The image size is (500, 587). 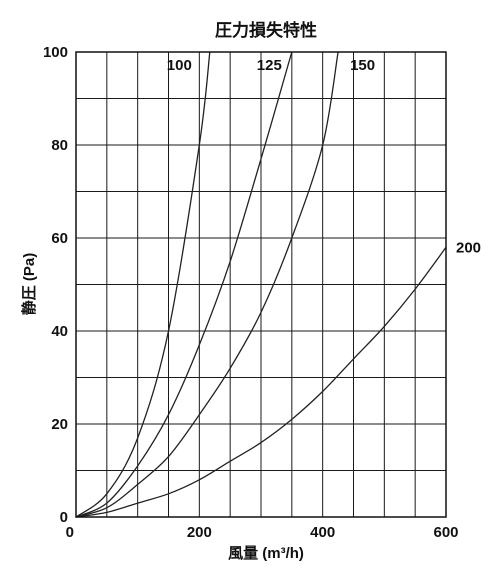 What do you see at coordinates (55, 285) in the screenshot?
I see `y-tick-labels: 0 20 40 60 80 100` at bounding box center [55, 285].